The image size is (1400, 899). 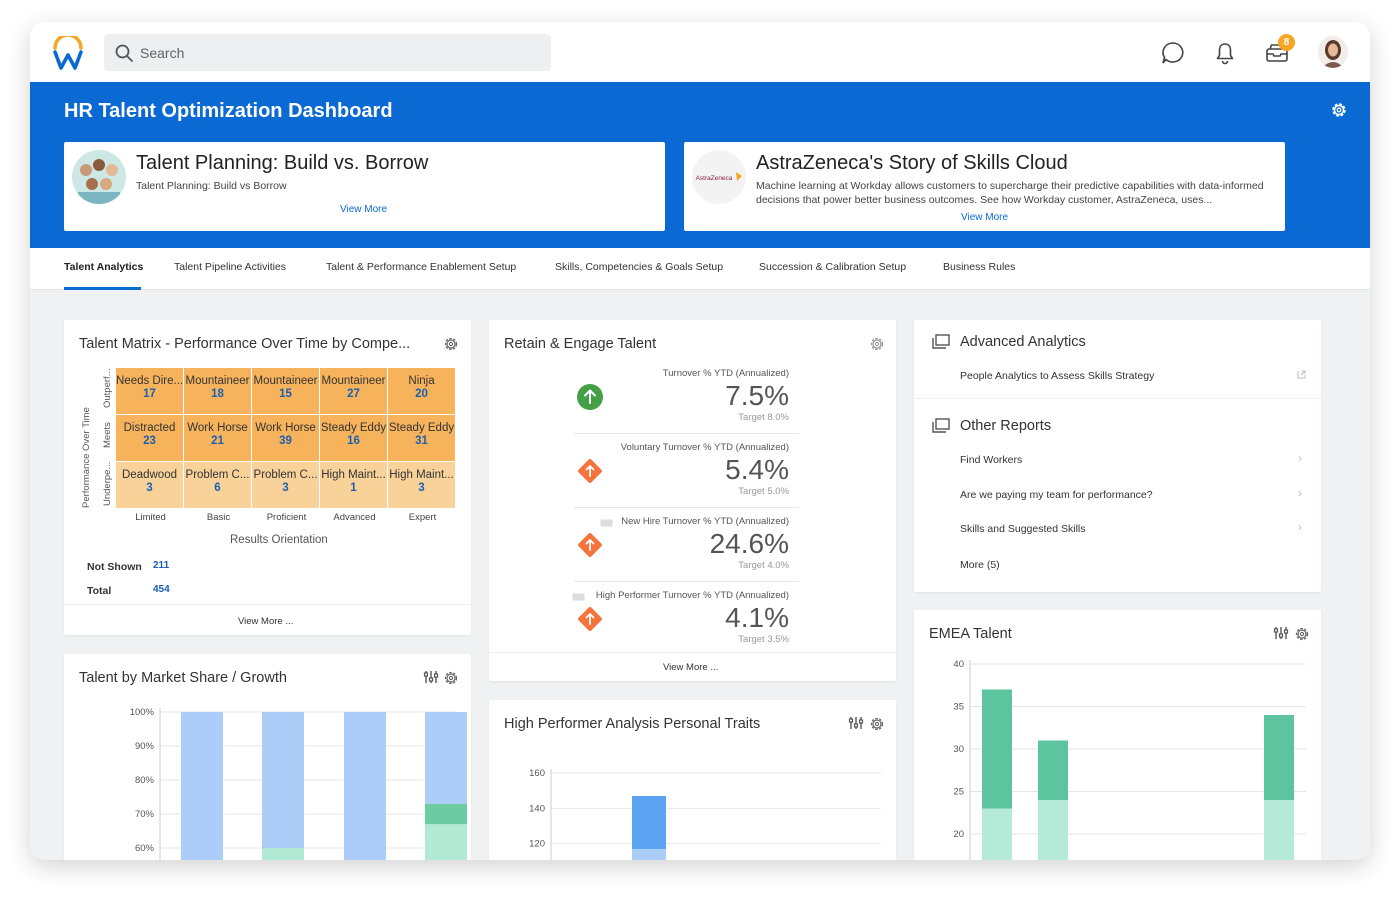 I want to click on y-tick-label: 60%, so click(x=145, y=848).